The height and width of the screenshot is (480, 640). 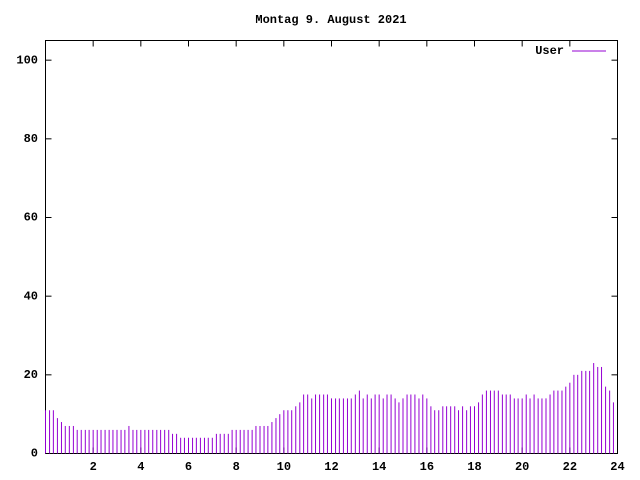 What do you see at coordinates (27, 60) in the screenshot?
I see `y-tick-label: 100` at bounding box center [27, 60].